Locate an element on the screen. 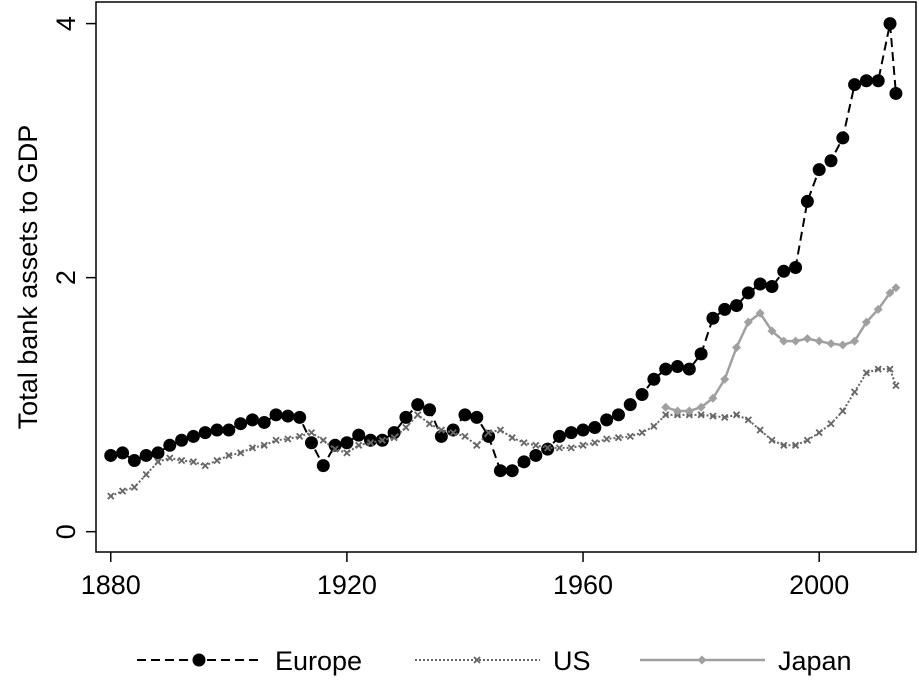  x-tick-label: 1920 is located at coordinates (347, 585).